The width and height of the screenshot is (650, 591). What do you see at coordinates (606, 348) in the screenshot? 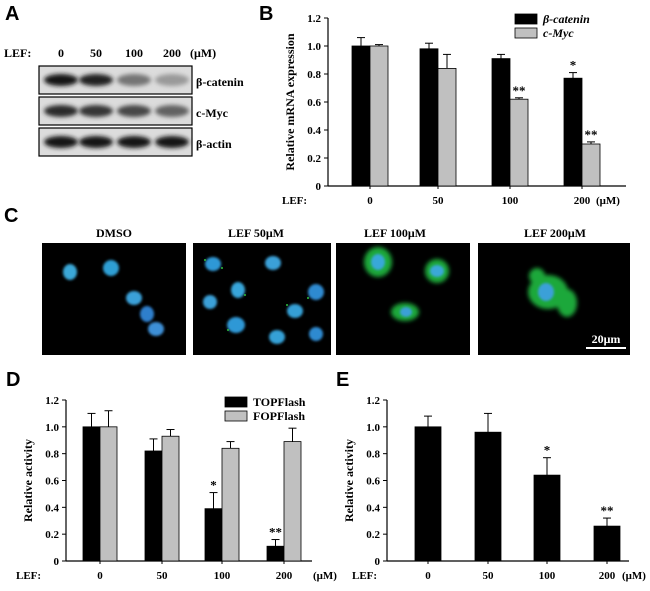
I see `scale-bar` at bounding box center [606, 348].